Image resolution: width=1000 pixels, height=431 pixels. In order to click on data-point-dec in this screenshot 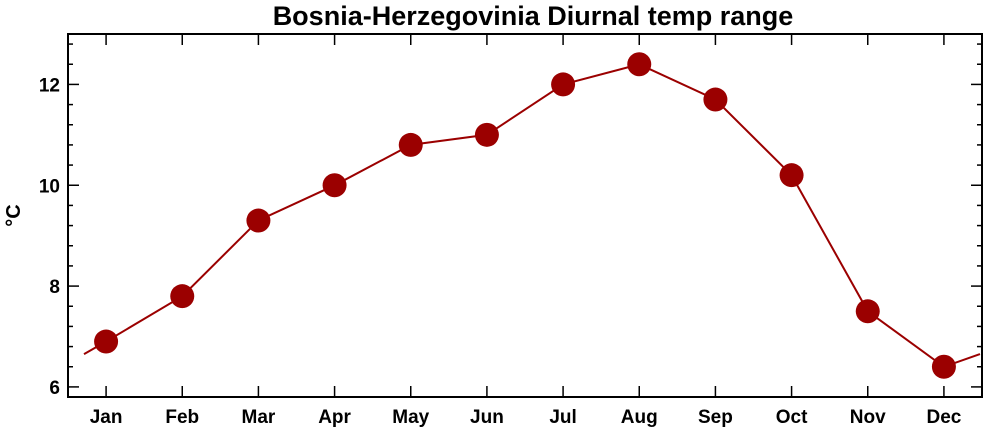, I will do `click(943, 366)`.